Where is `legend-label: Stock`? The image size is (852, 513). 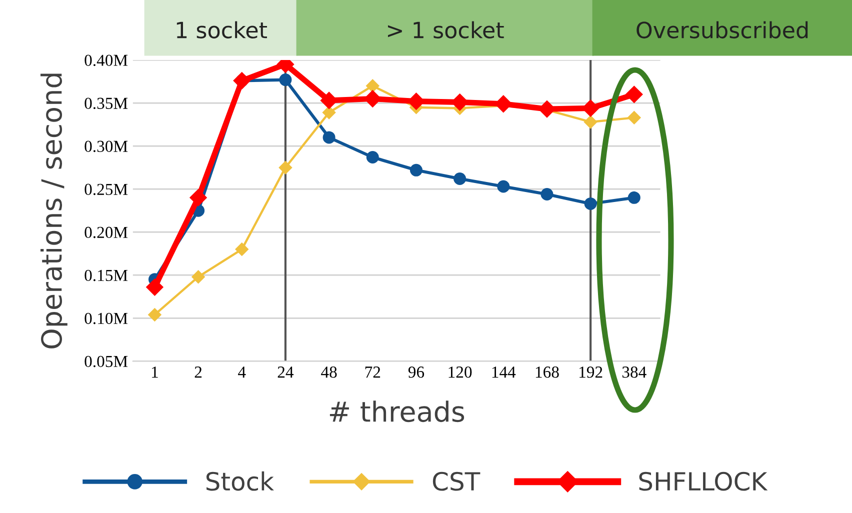 legend-label: Stock is located at coordinates (240, 481).